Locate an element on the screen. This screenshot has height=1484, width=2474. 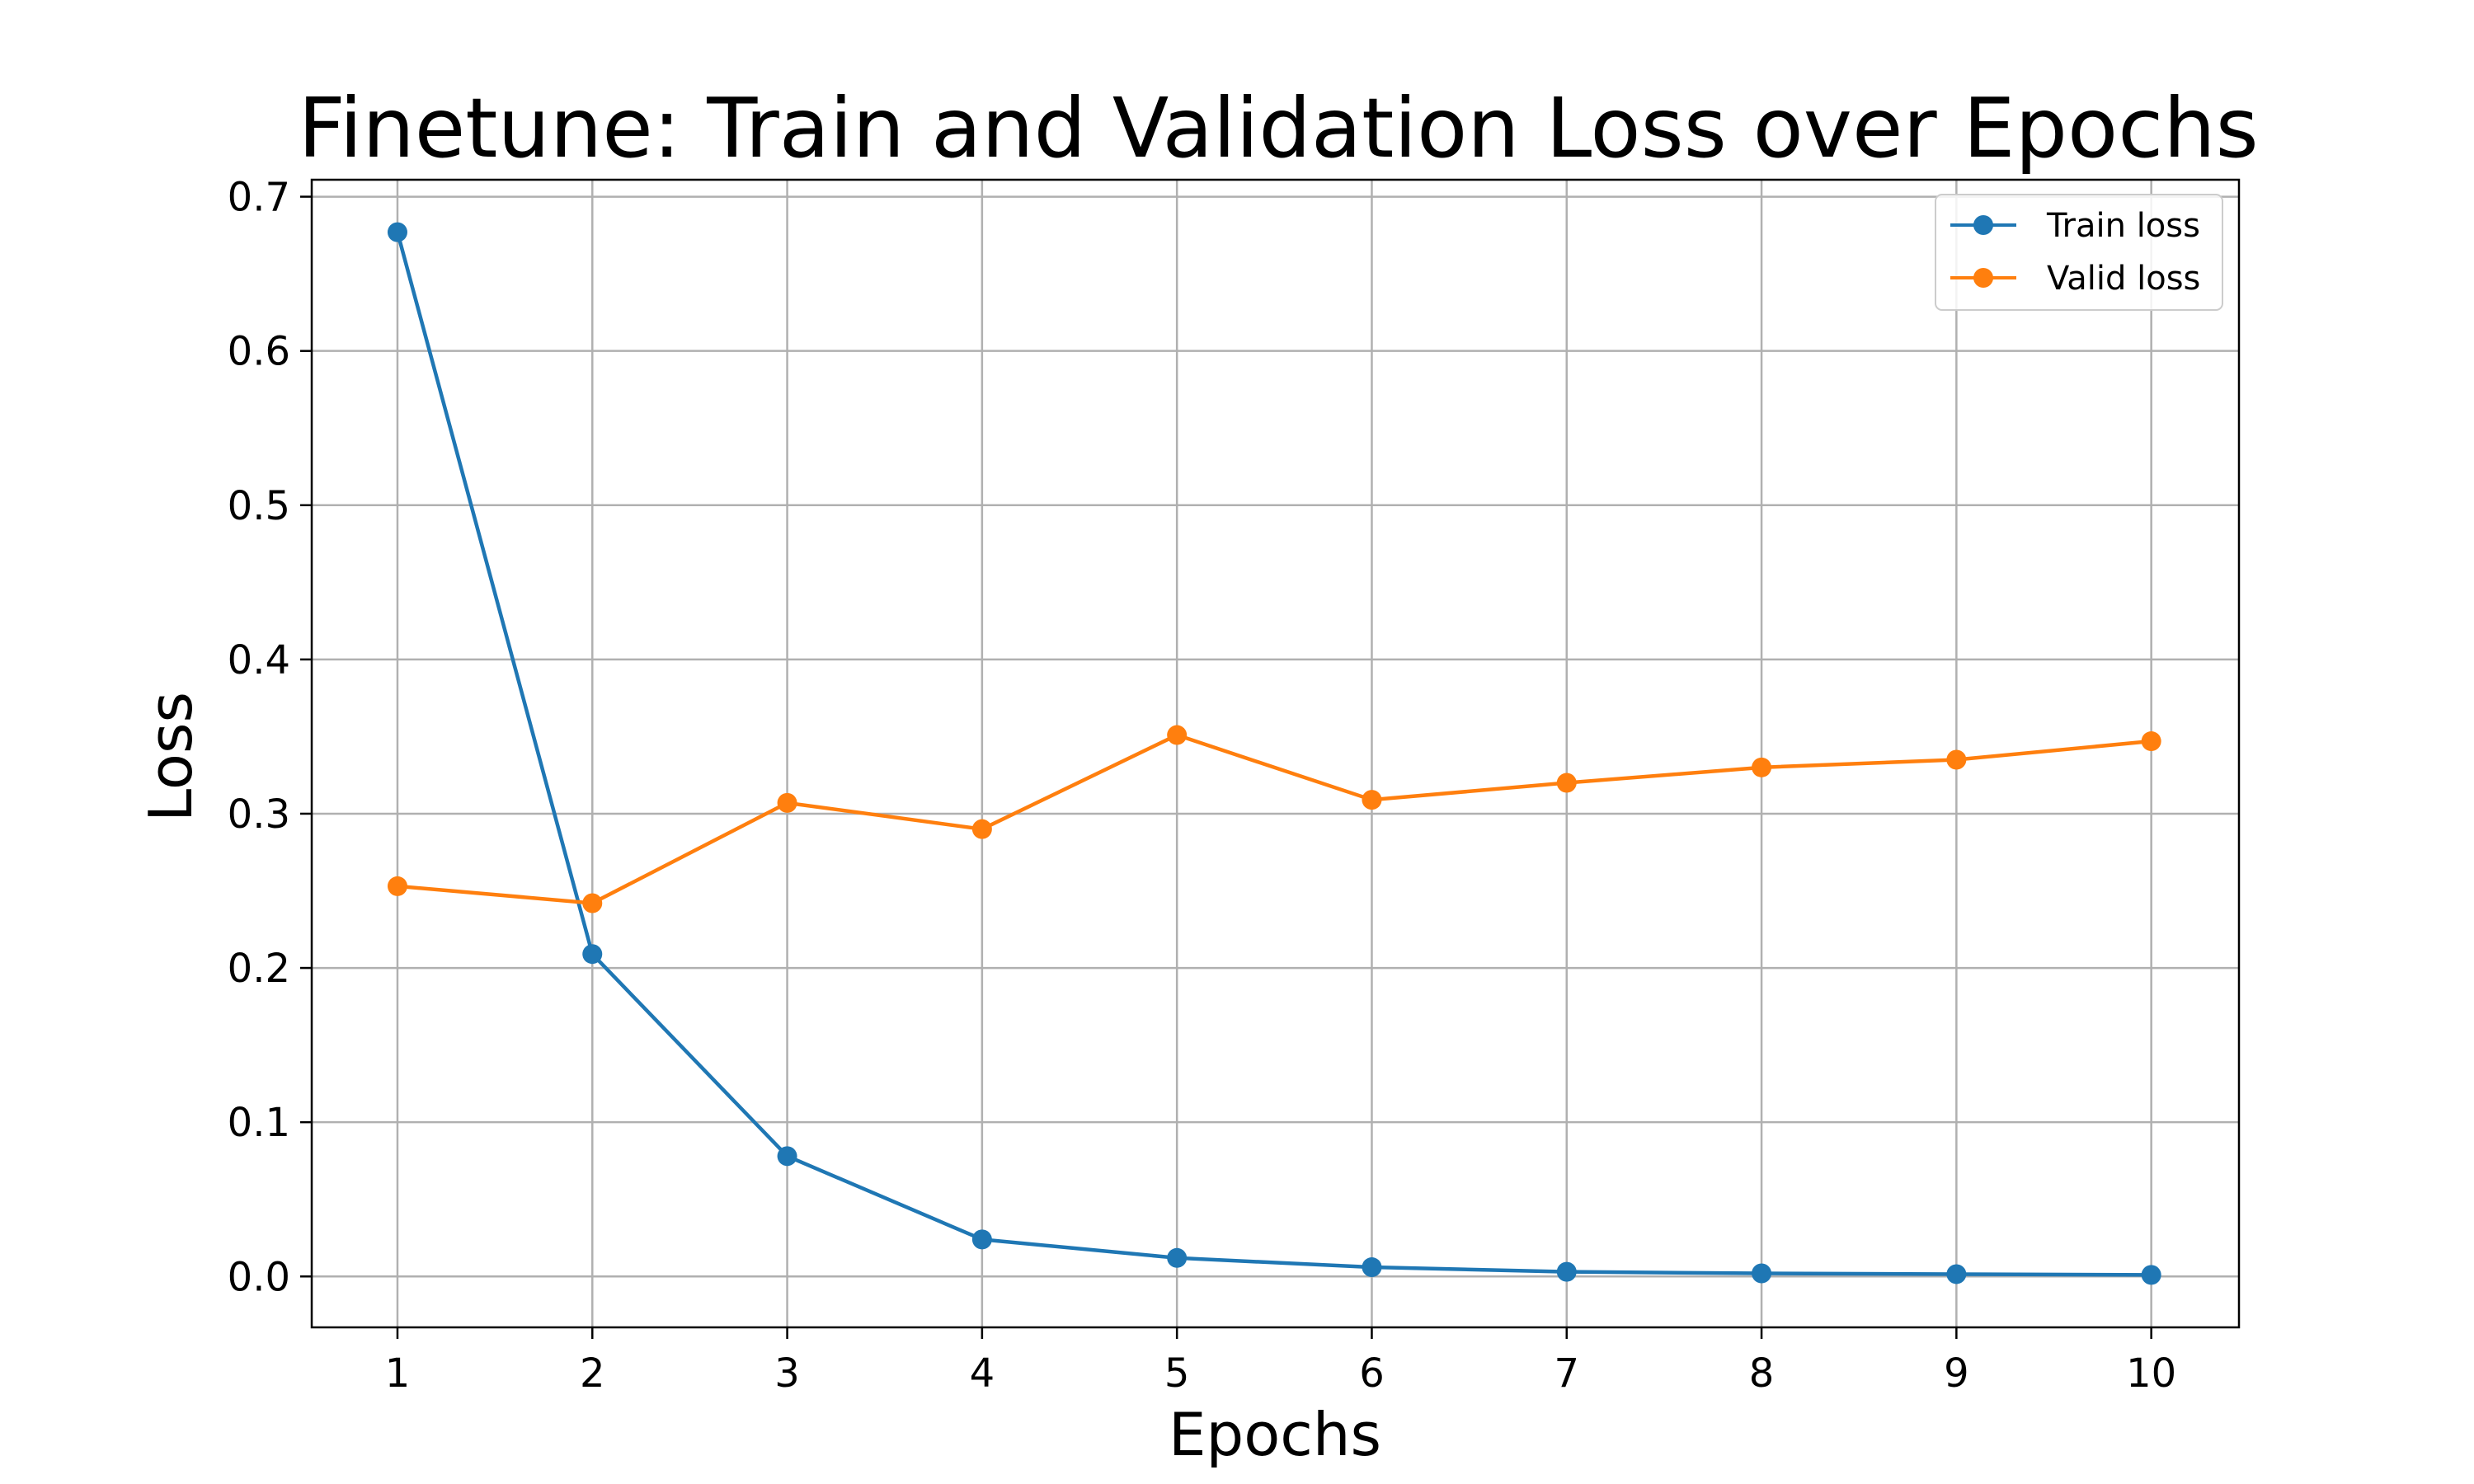
x-tick-label: 8 is located at coordinates (1762, 1373).